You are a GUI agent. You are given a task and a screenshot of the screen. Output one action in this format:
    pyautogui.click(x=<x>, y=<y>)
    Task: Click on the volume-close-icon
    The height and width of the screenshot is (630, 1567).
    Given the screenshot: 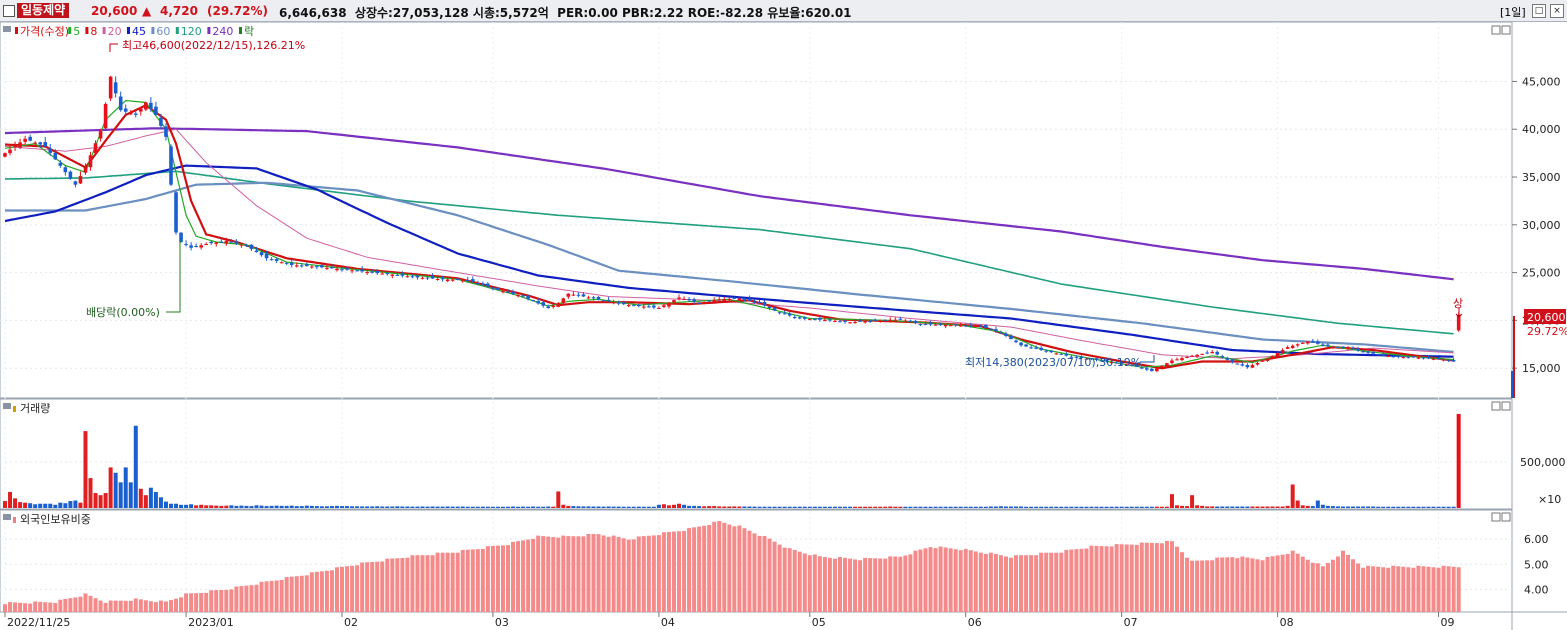 What is the action you would take?
    pyautogui.click(x=1506, y=406)
    